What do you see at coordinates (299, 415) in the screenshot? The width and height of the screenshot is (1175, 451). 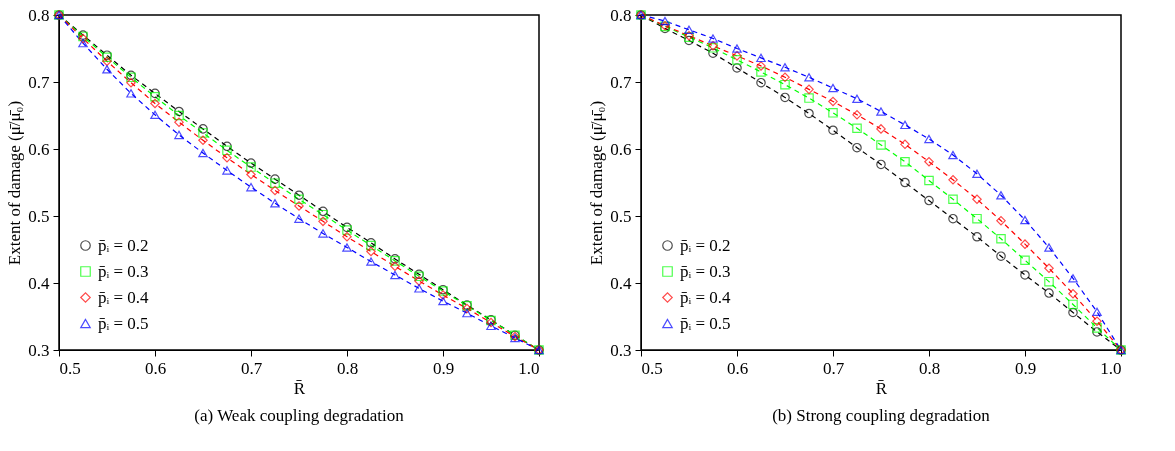 I see `text: (a) Weak coupling degradation` at bounding box center [299, 415].